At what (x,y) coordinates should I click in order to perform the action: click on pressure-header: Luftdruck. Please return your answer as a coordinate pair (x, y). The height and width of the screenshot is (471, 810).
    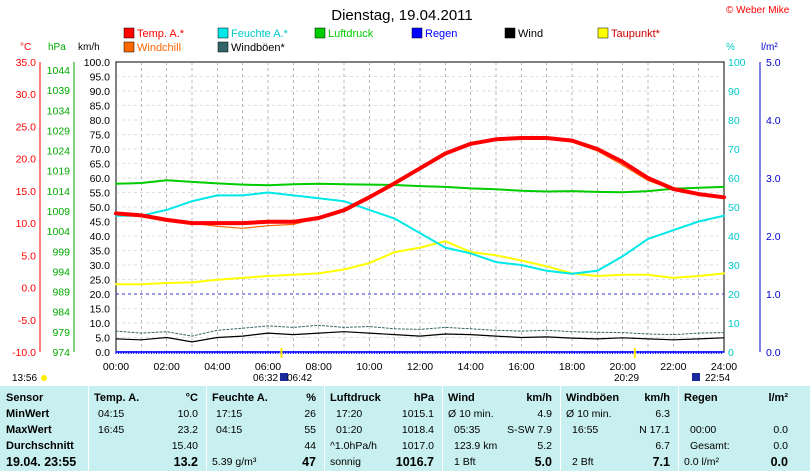
    Looking at the image, I should click on (355, 398).